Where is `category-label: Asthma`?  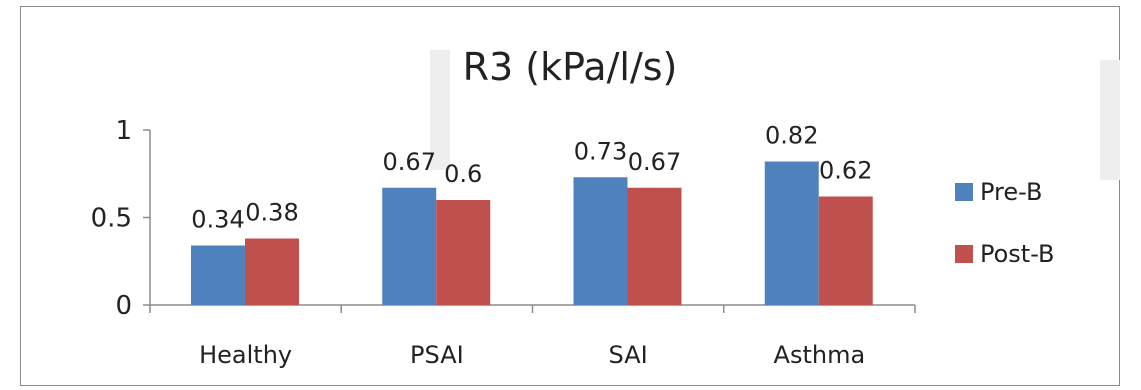
category-label: Asthma is located at coordinates (820, 355).